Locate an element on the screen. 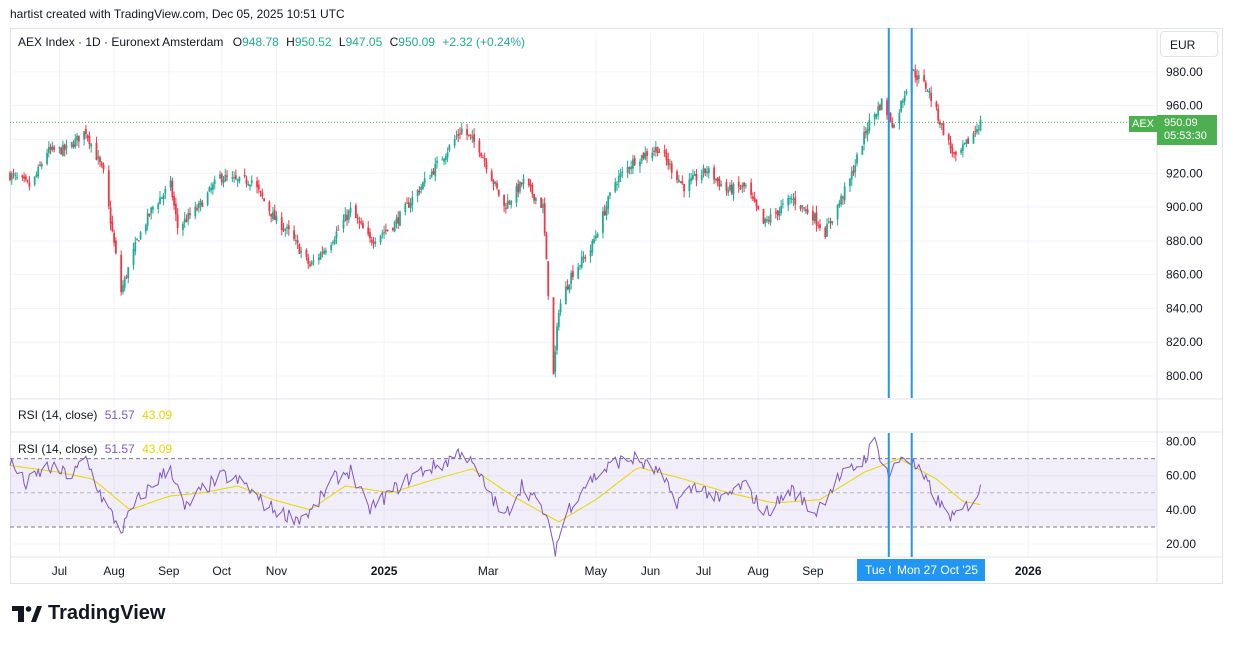 This screenshot has height=645, width=1233. price-tick-label: 960.00 is located at coordinates (1184, 106).